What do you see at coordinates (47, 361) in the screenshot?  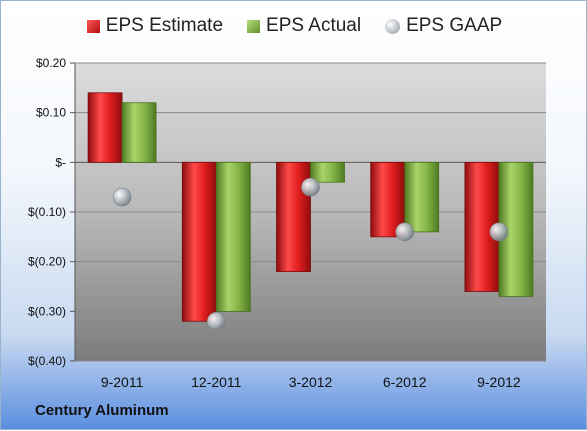 I see `y-tick-label: $(0.40)` at bounding box center [47, 361].